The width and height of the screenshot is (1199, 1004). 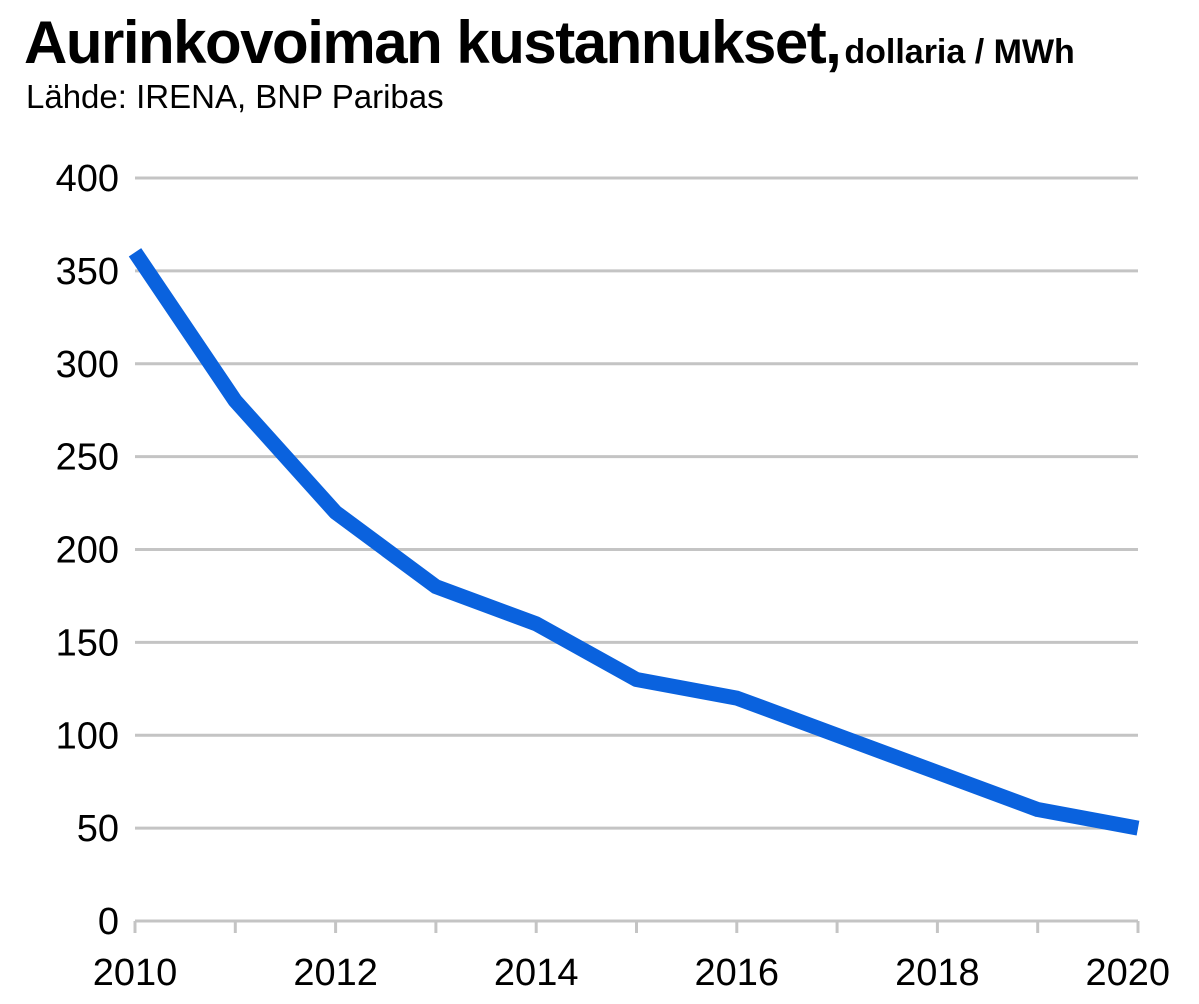 I want to click on y-tick-label-350: 350, so click(x=87, y=272).